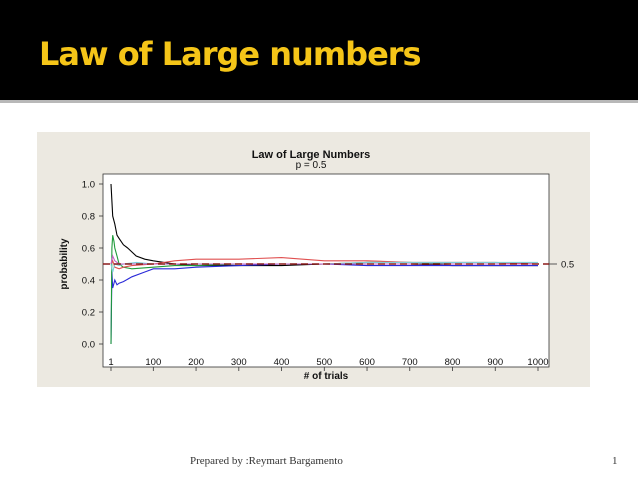 The height and width of the screenshot is (479, 638). I want to click on x-axis-label: # of trials, so click(326, 376).